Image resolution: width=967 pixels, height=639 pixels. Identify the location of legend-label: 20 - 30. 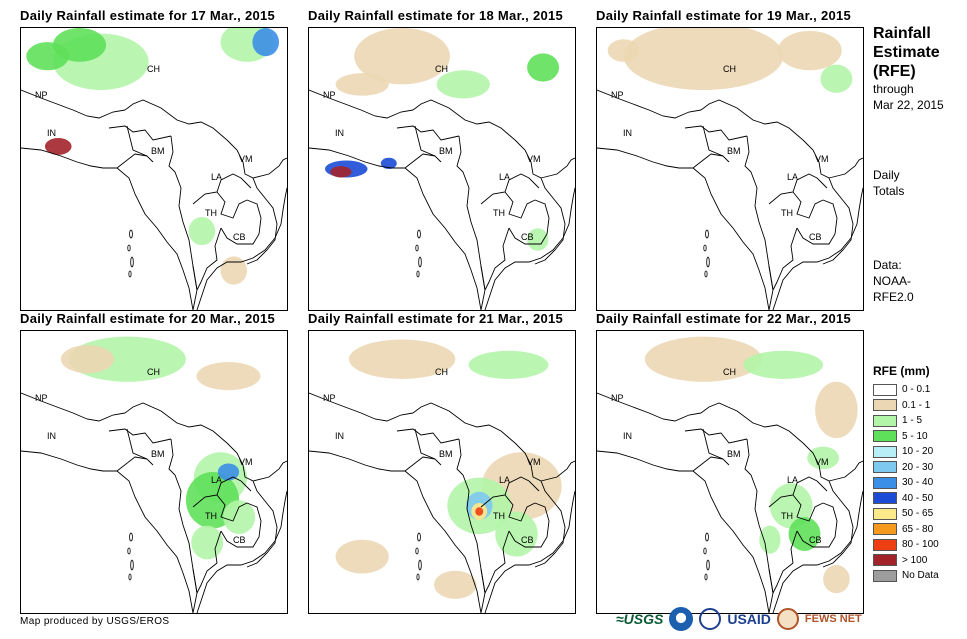
(918, 467).